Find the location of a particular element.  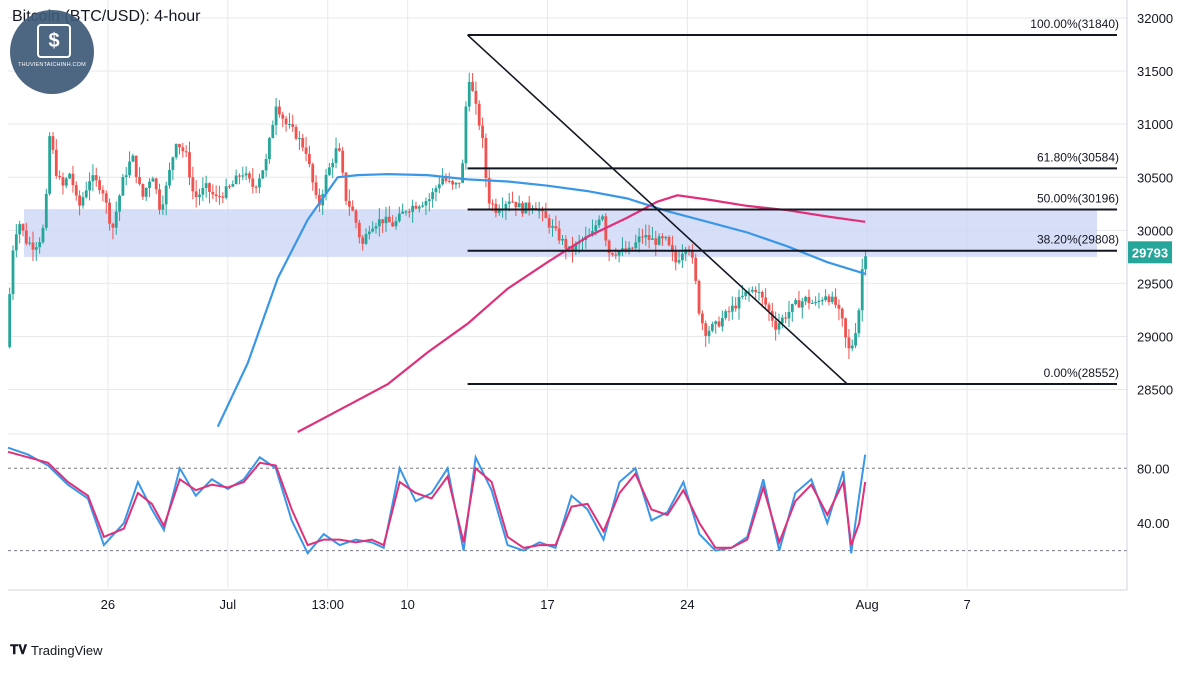

tradingview-brand: 𝐓𝐕 TradingView is located at coordinates (56, 650).